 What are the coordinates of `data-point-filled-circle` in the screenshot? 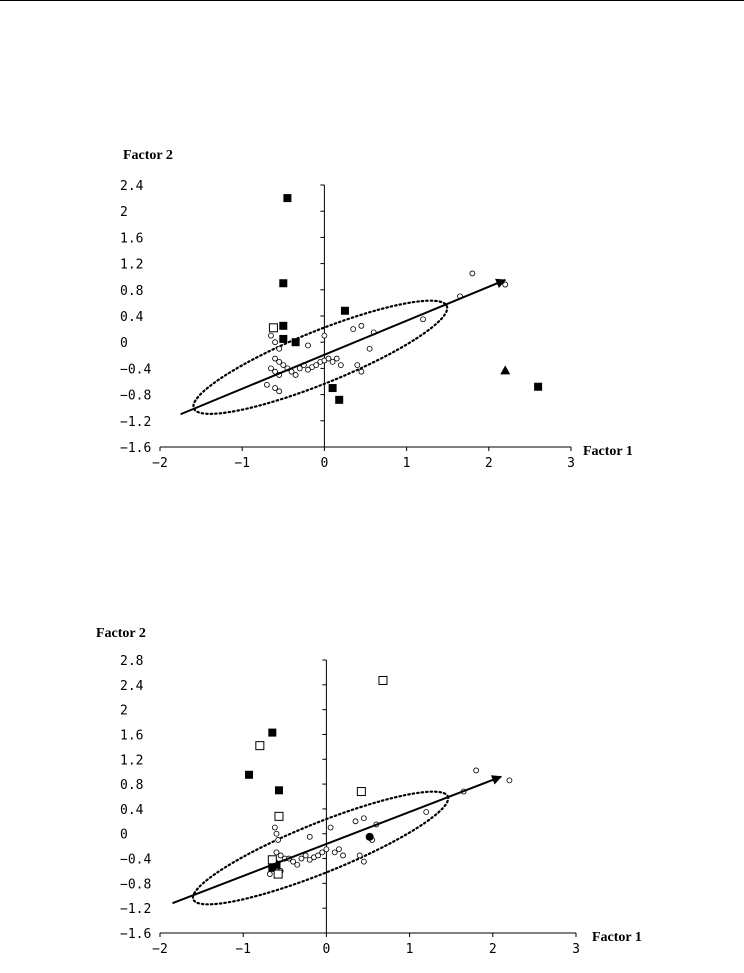 It's located at (369, 836).